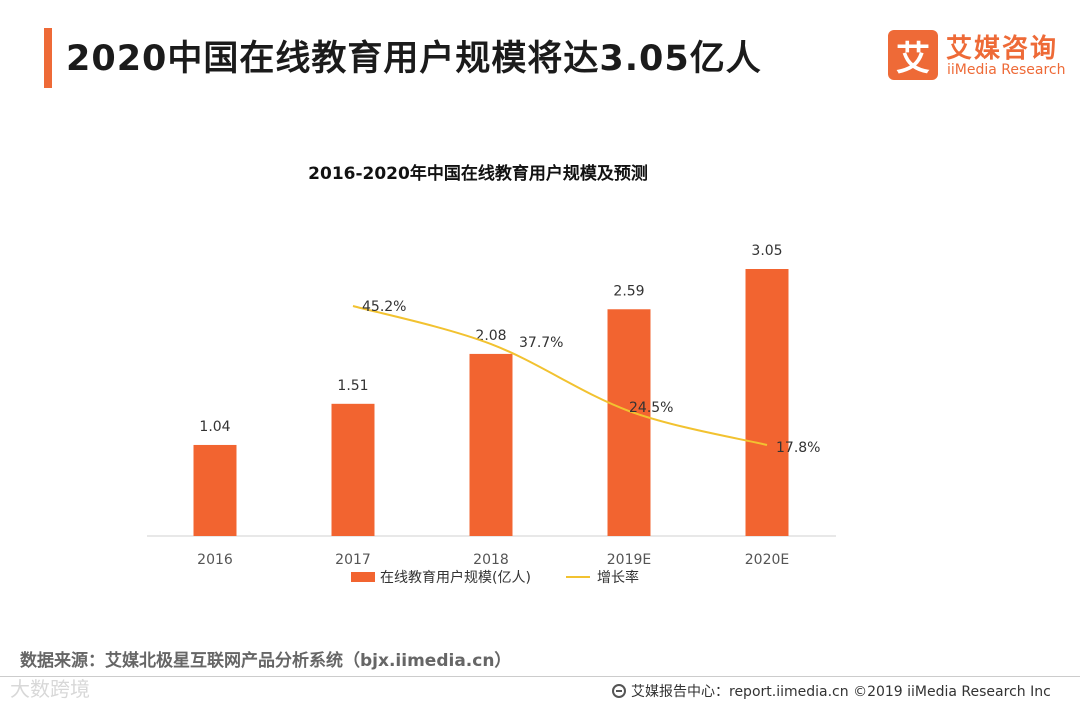  What do you see at coordinates (455, 577) in the screenshot?
I see `legend-label-bar: 在线教育用户规模(亿人)` at bounding box center [455, 577].